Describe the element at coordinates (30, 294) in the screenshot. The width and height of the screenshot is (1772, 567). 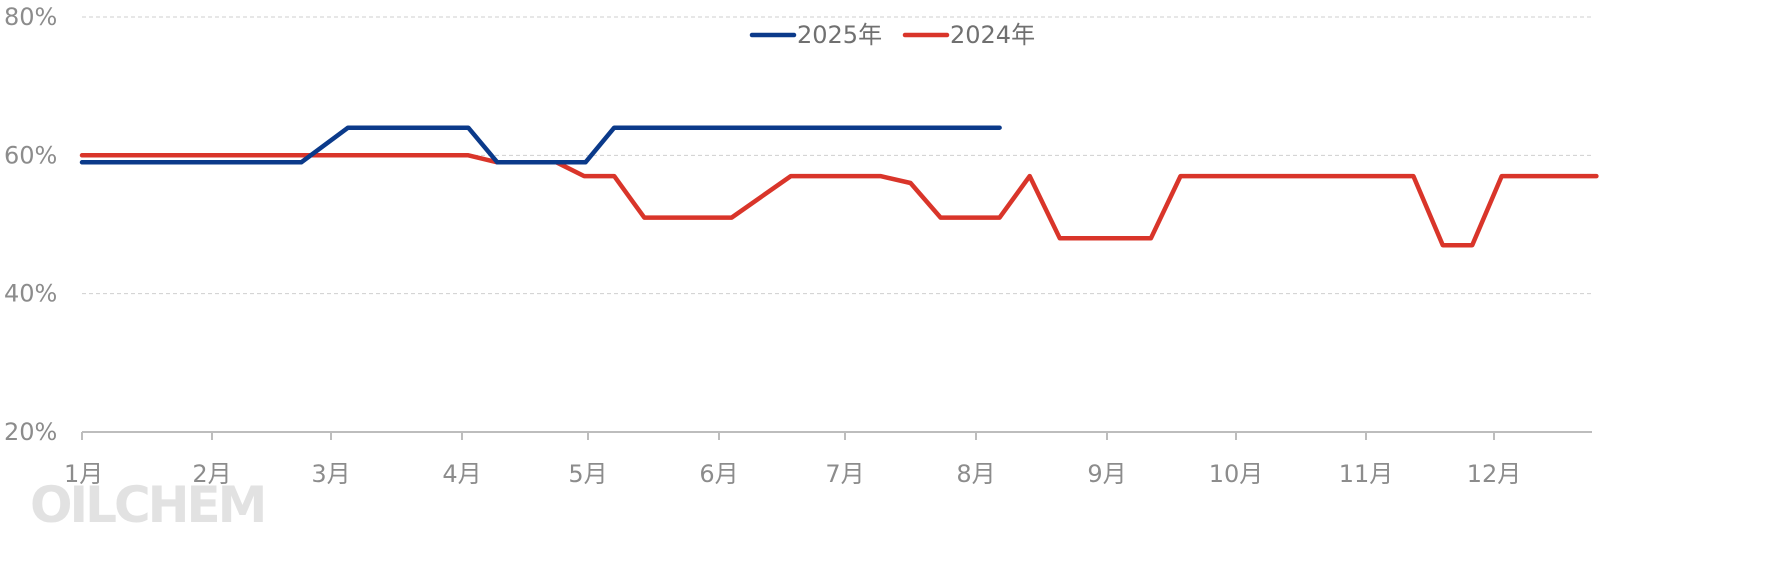
I see `y-tick-label: 40%` at that location.